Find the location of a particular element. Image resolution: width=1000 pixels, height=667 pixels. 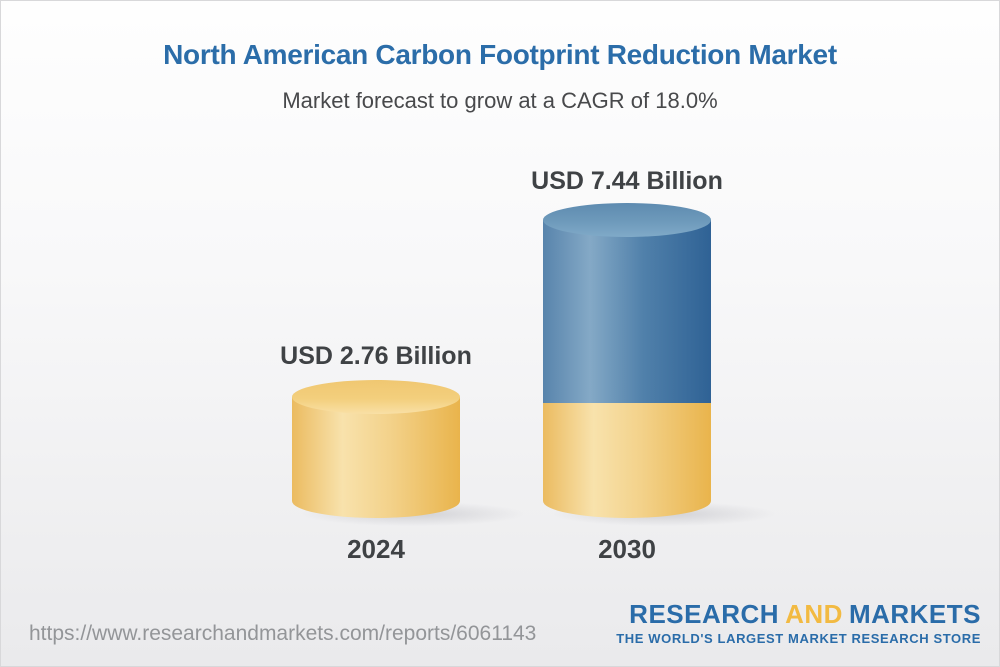

bar-2030-cylinder is located at coordinates (627, 360).